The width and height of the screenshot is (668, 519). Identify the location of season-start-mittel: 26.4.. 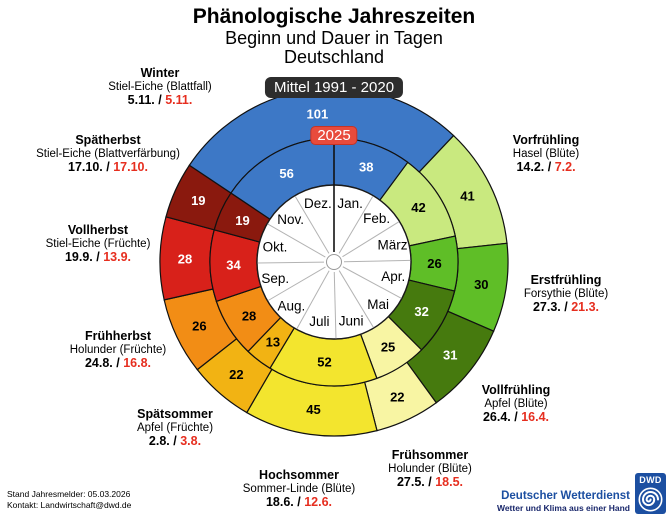
(496, 417).